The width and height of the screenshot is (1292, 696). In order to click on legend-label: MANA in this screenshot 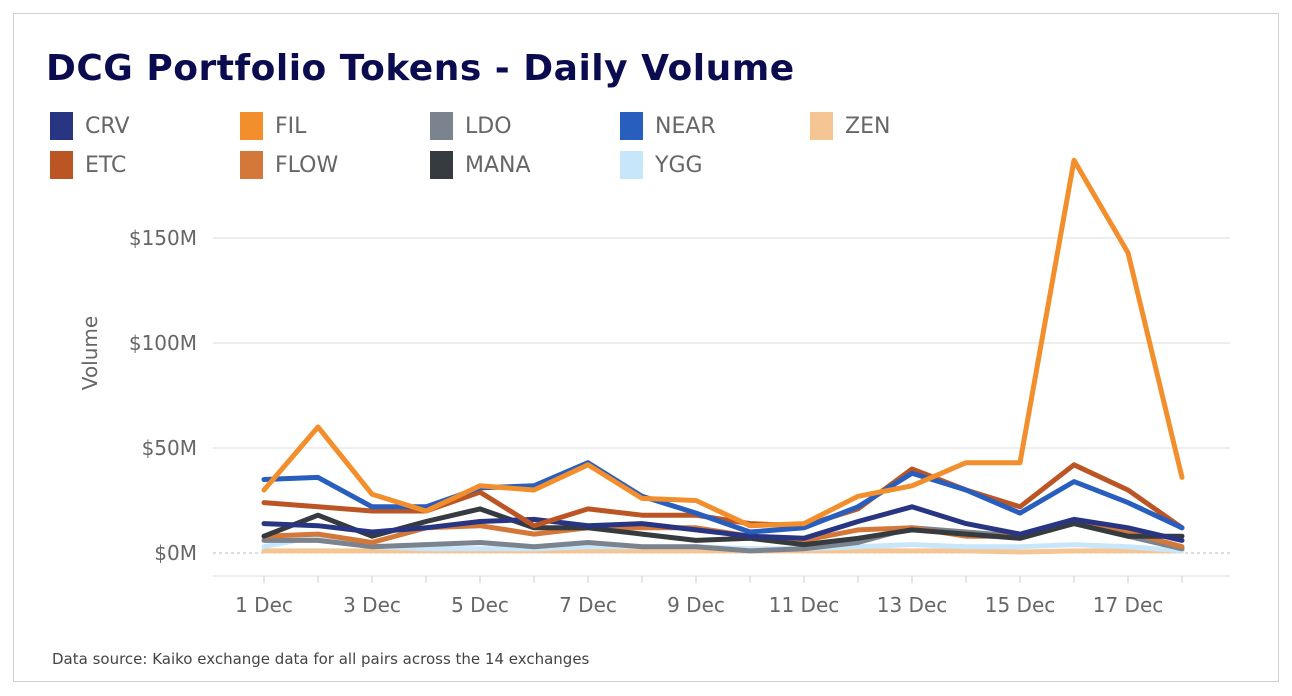, I will do `click(498, 165)`.